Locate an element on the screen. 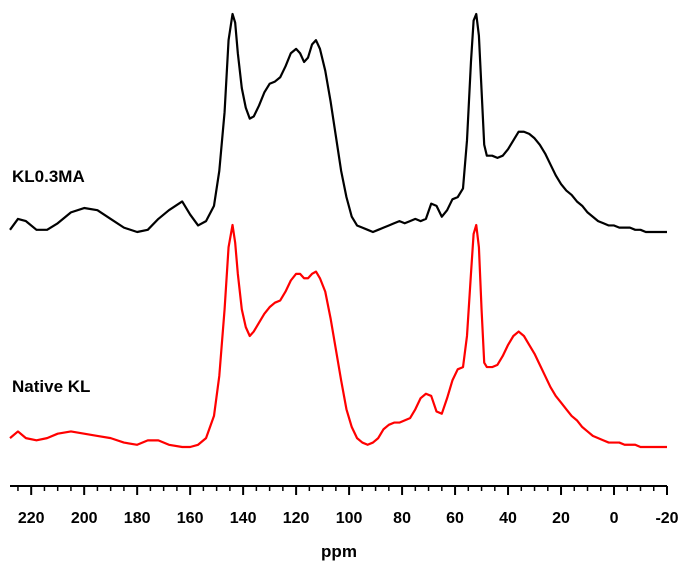  x-tick-label: 180 is located at coordinates (137, 518).